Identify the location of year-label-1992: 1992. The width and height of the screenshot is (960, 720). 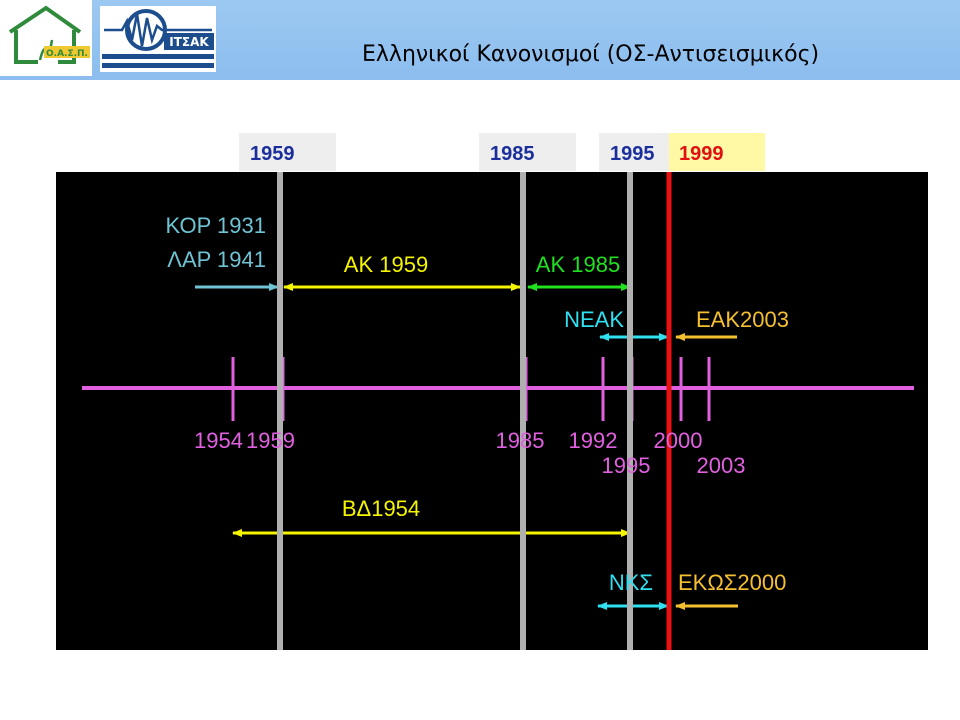
(593, 440).